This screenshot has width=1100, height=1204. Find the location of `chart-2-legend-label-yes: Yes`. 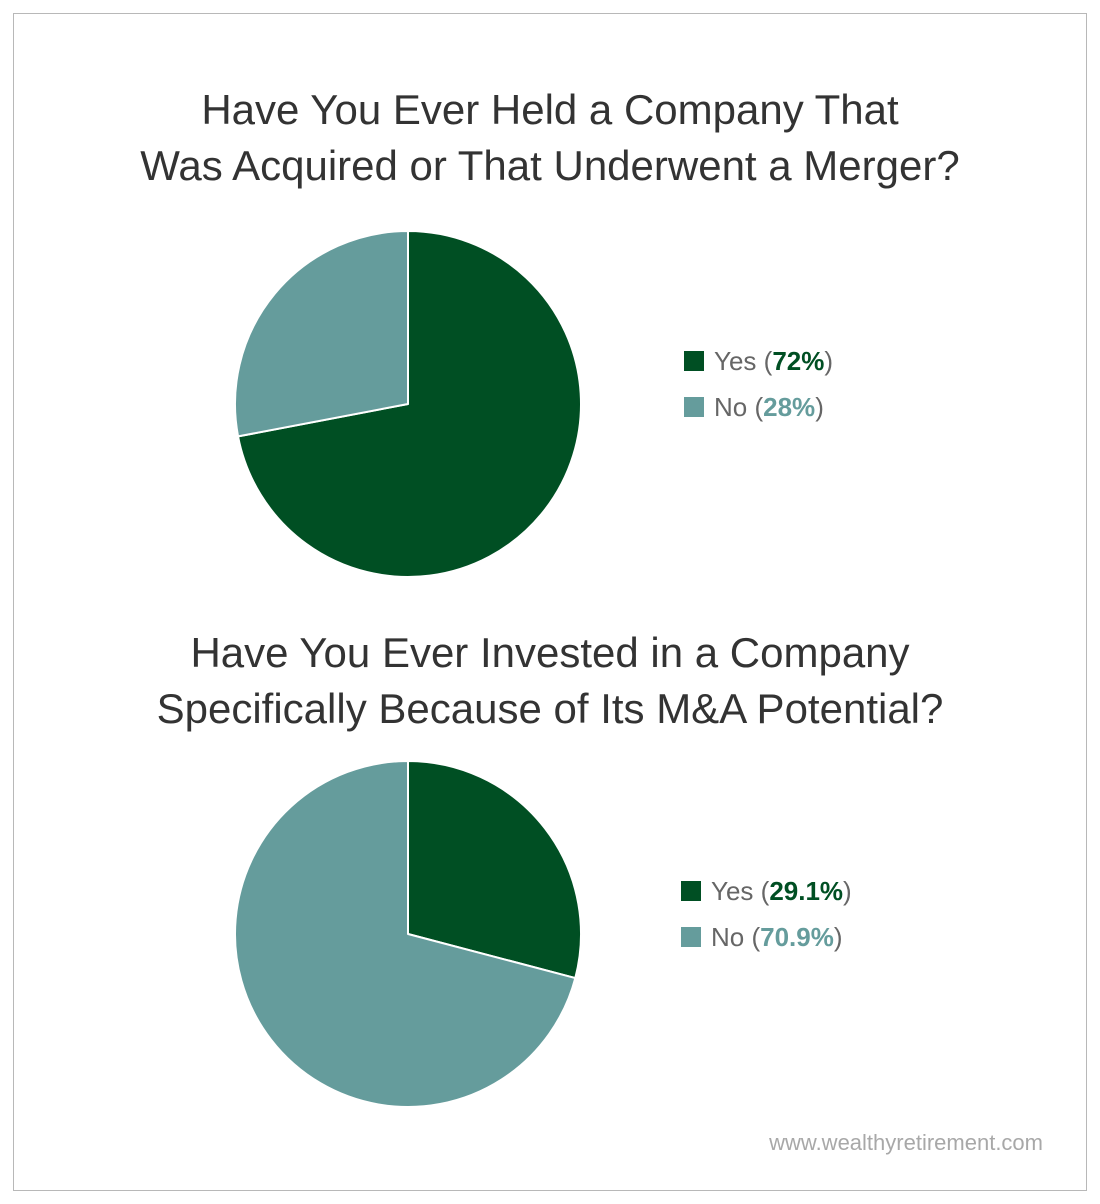

chart-2-legend-label-yes: Yes is located at coordinates (732, 890).